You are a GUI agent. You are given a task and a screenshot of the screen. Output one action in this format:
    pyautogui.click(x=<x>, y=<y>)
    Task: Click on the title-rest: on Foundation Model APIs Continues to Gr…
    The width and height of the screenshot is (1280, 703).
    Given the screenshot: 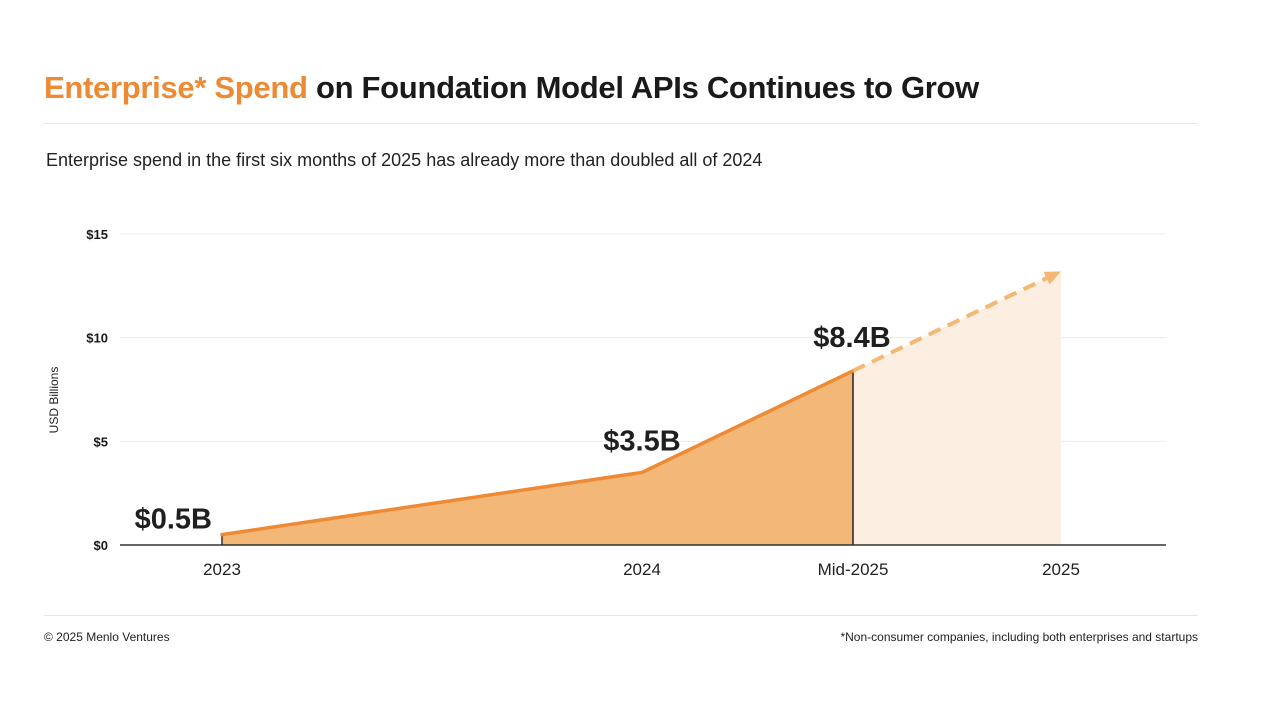 What is the action you would take?
    pyautogui.click(x=643, y=87)
    